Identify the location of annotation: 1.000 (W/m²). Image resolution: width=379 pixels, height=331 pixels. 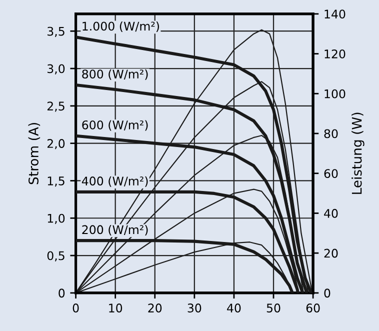
(120, 27).